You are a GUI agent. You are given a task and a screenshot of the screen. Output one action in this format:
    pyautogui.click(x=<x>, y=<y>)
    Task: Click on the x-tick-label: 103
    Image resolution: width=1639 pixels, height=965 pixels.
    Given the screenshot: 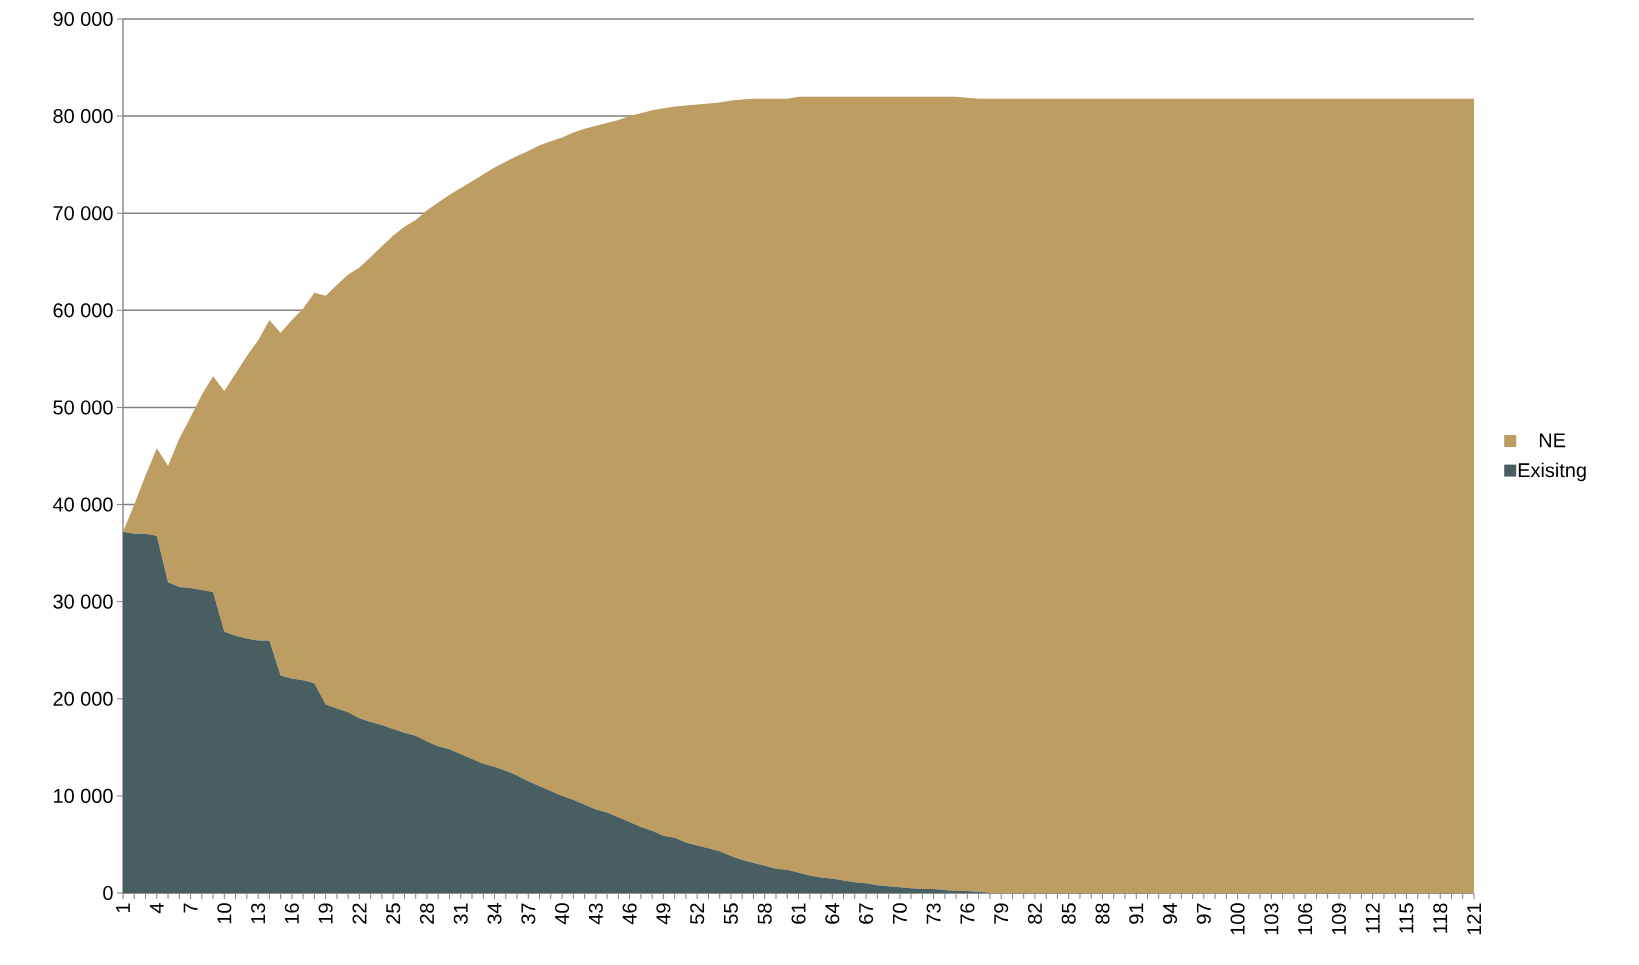 What is the action you would take?
    pyautogui.click(x=1271, y=919)
    